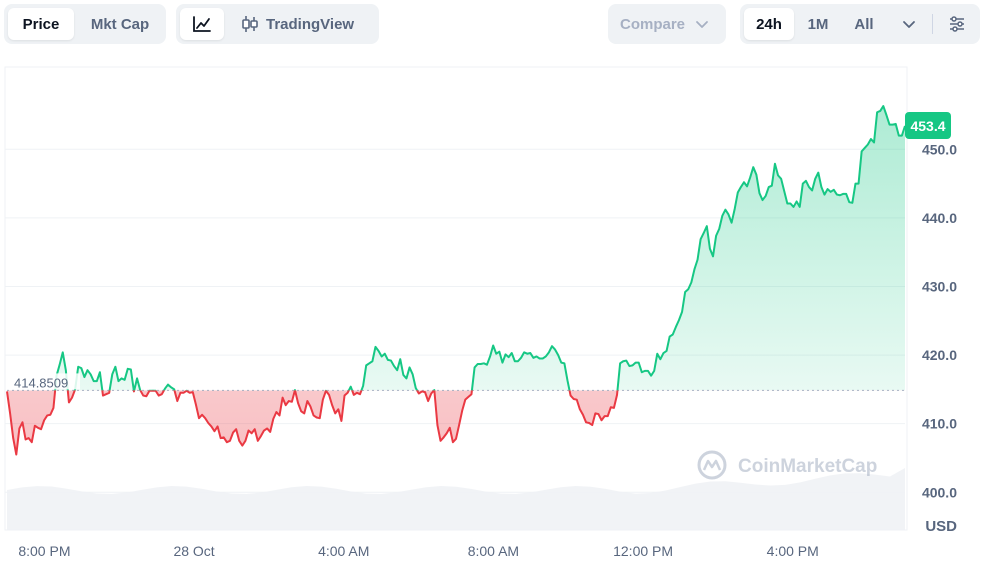 The width and height of the screenshot is (983, 561). What do you see at coordinates (807, 466) in the screenshot?
I see `watermark-text: CoinMarketCap` at bounding box center [807, 466].